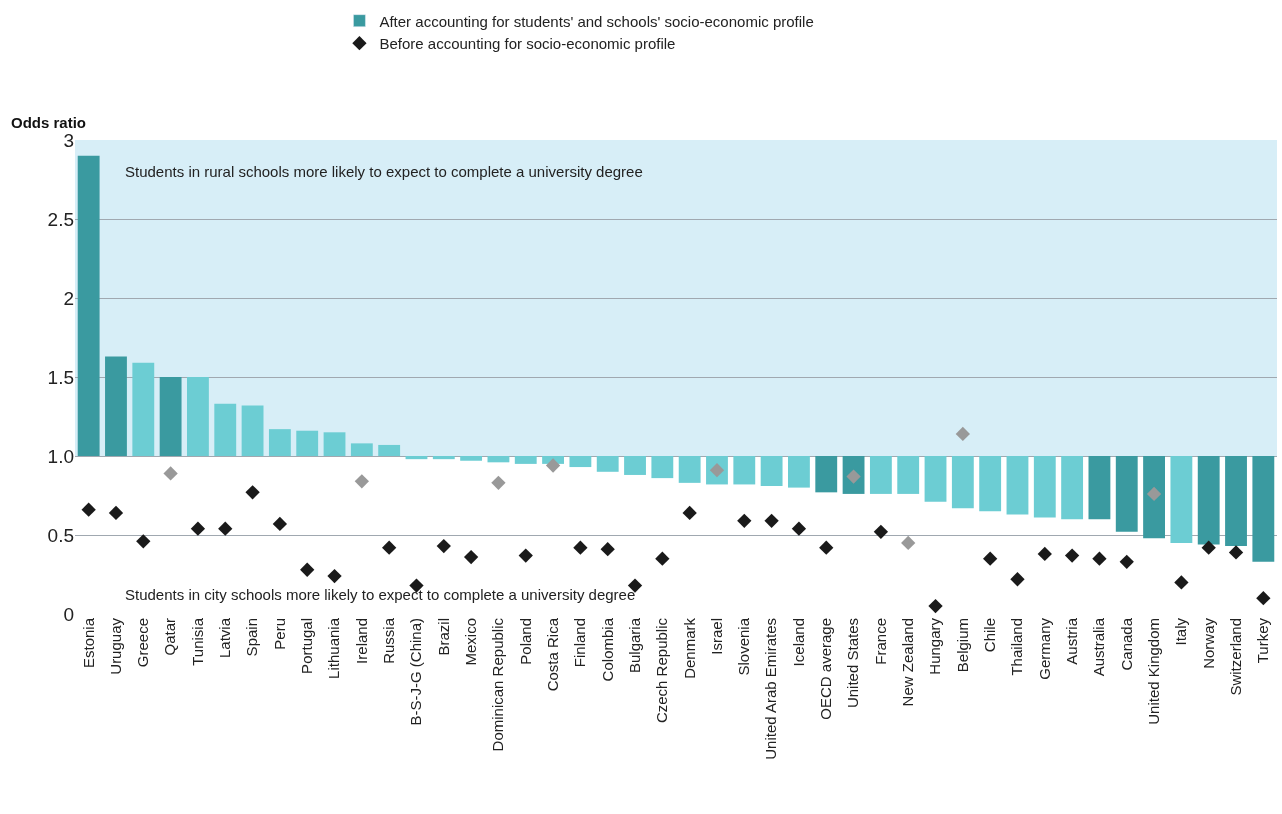 This screenshot has height=814, width=1282. What do you see at coordinates (470, 642) in the screenshot?
I see `x-tick-label: Mexico` at bounding box center [470, 642].